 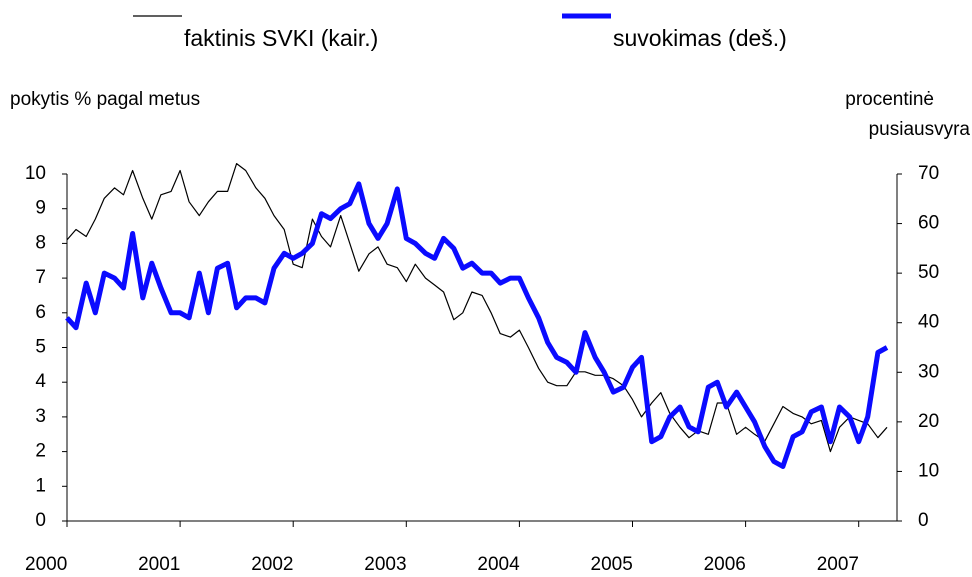 I want to click on y2-tick-label: 30, so click(x=928, y=371).